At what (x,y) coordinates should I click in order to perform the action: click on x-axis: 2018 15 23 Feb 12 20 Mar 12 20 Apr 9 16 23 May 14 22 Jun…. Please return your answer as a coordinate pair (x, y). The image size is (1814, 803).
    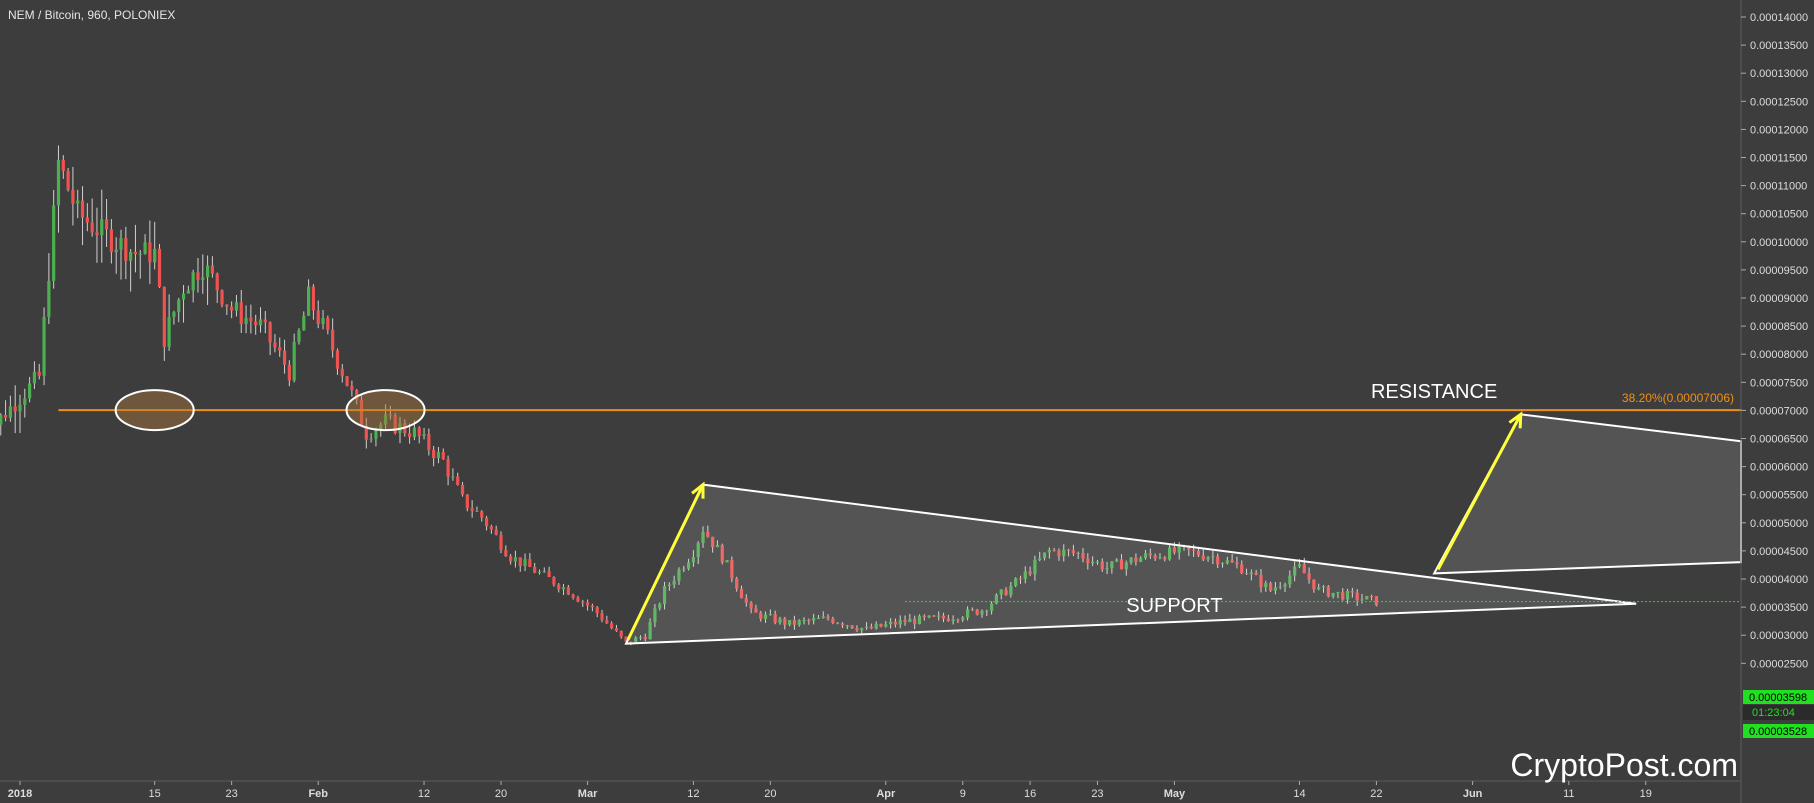
    Looking at the image, I should click on (830, 790).